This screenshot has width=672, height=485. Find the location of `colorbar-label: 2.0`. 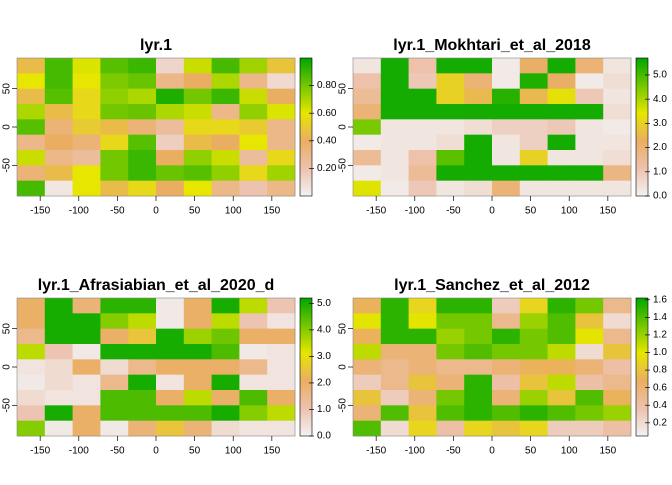

colorbar-label: 2.0 is located at coordinates (324, 383).